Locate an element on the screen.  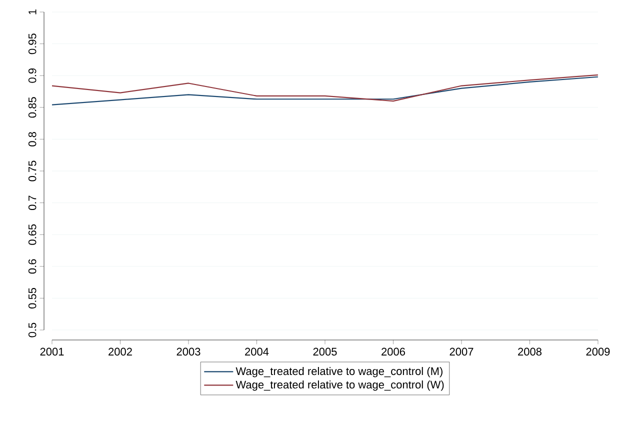
x-tick-label: 2008 is located at coordinates (530, 352).